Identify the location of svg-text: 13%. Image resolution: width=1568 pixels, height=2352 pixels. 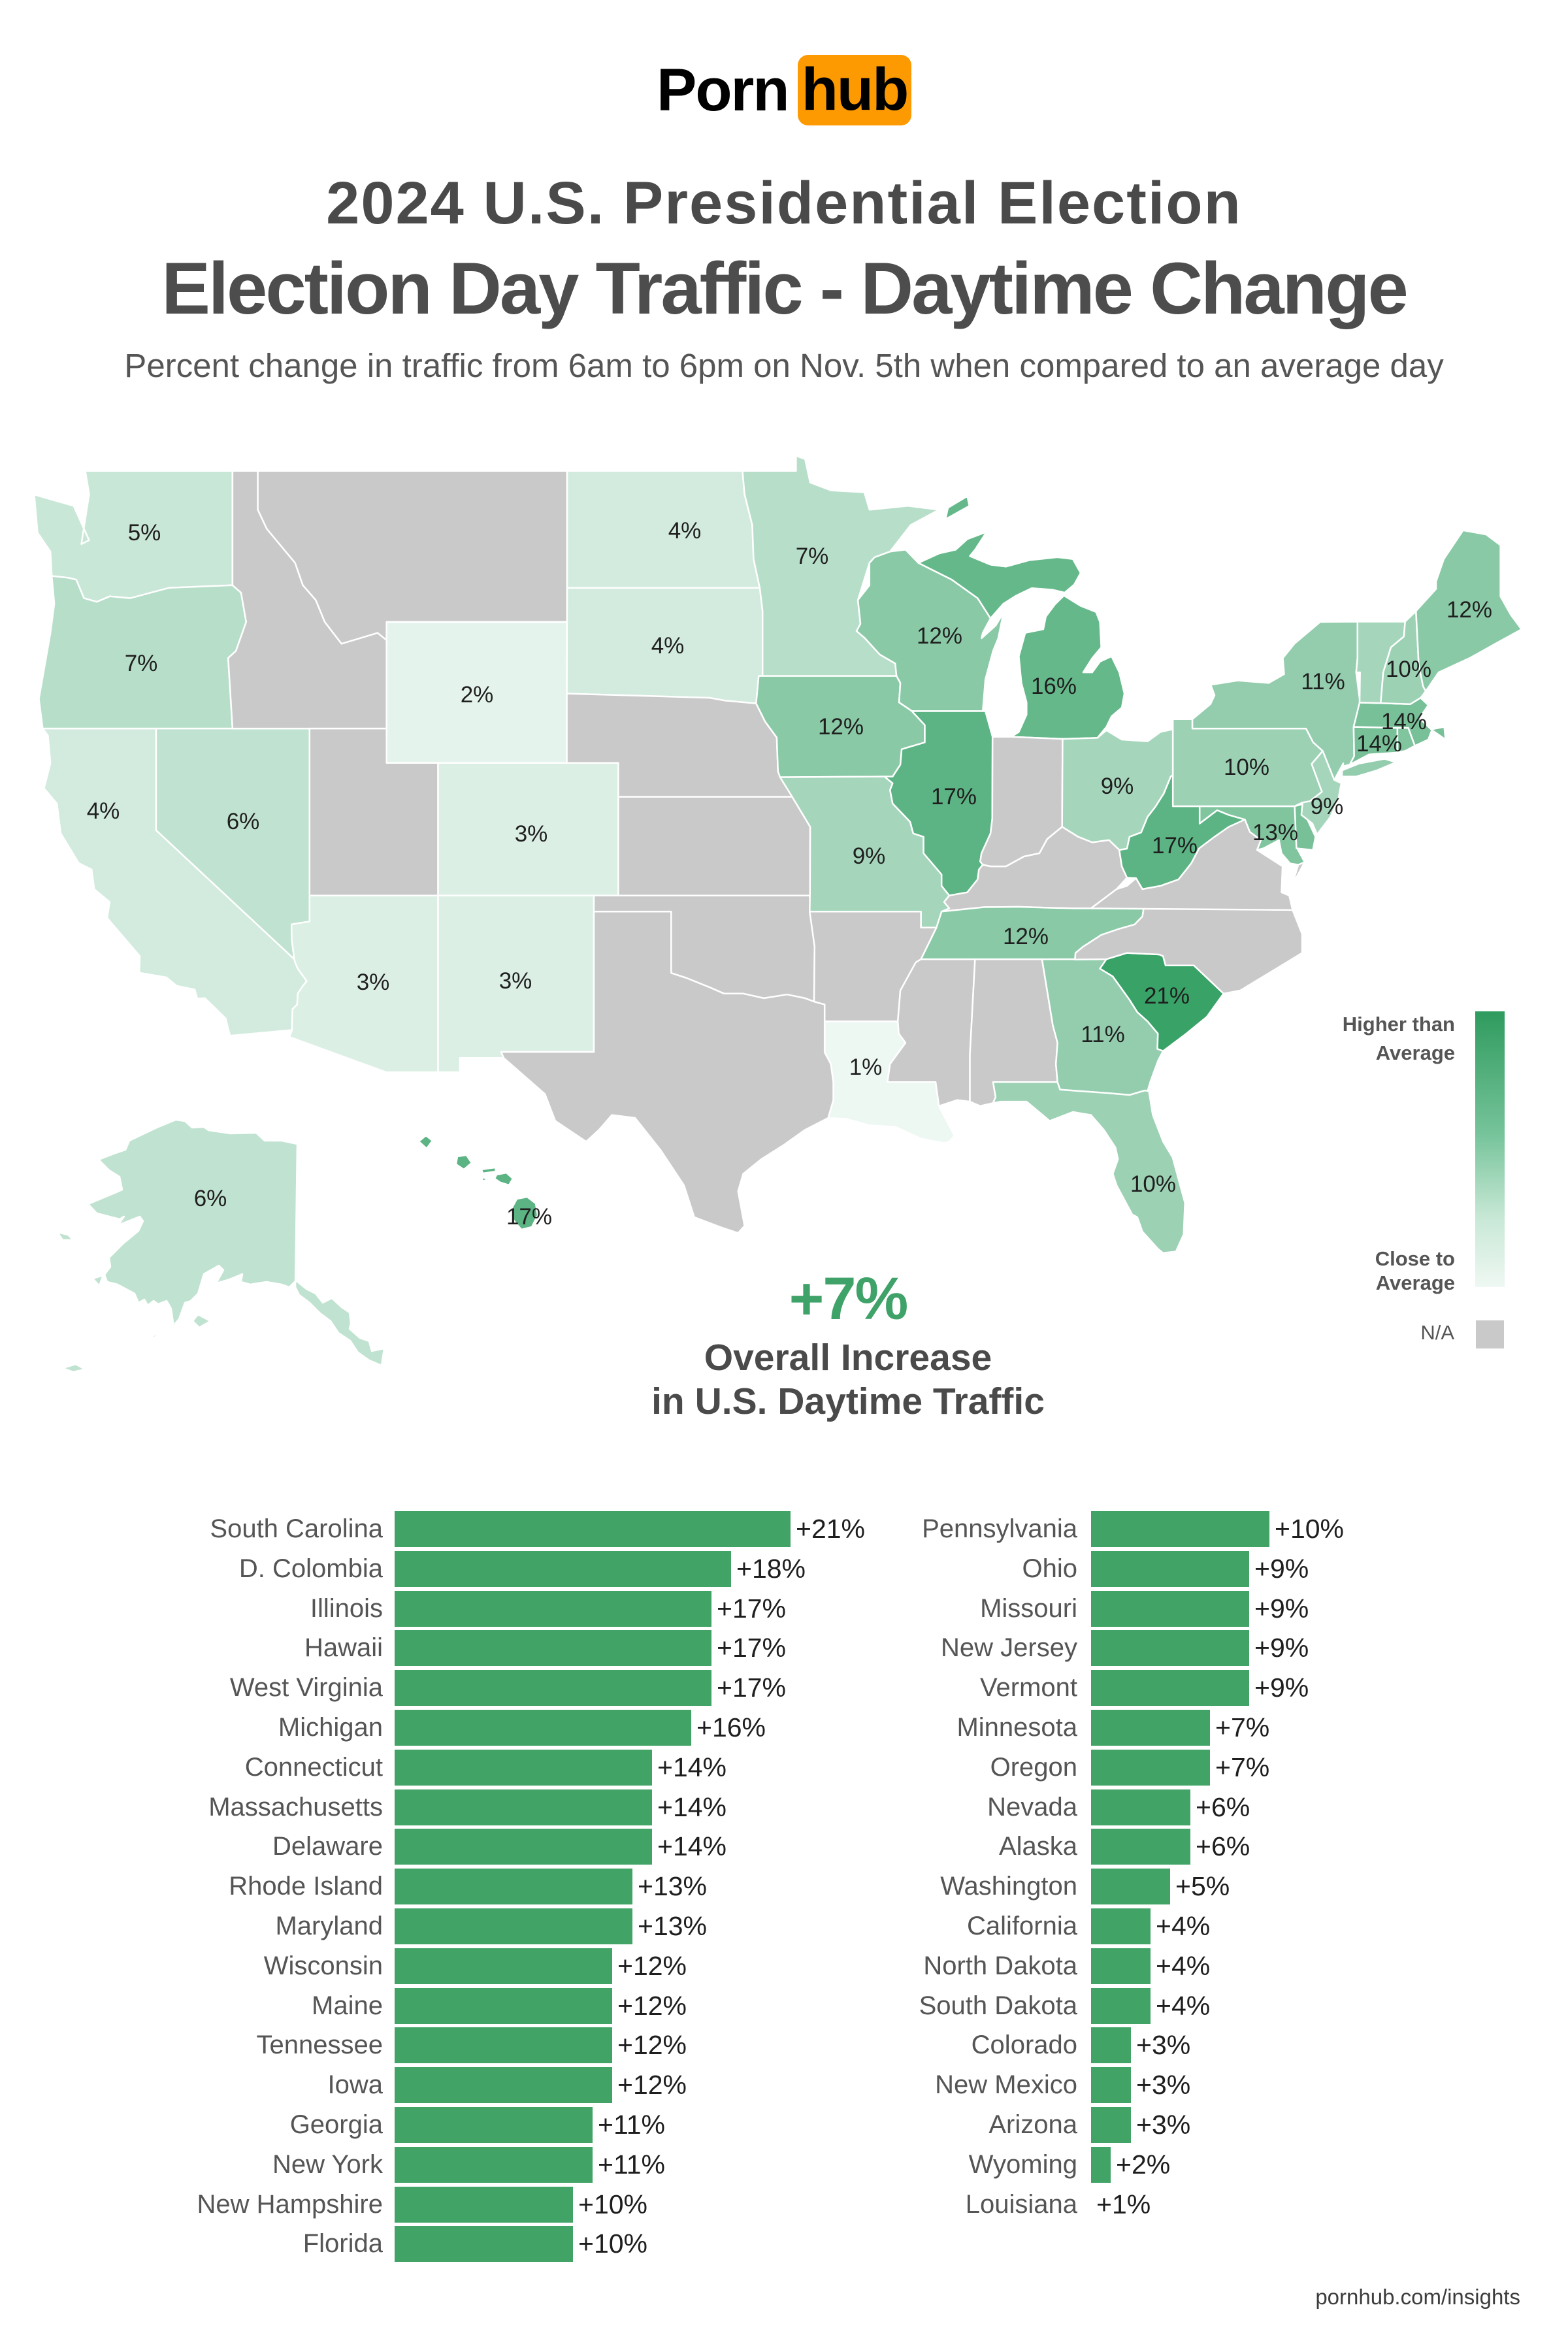
(1275, 832).